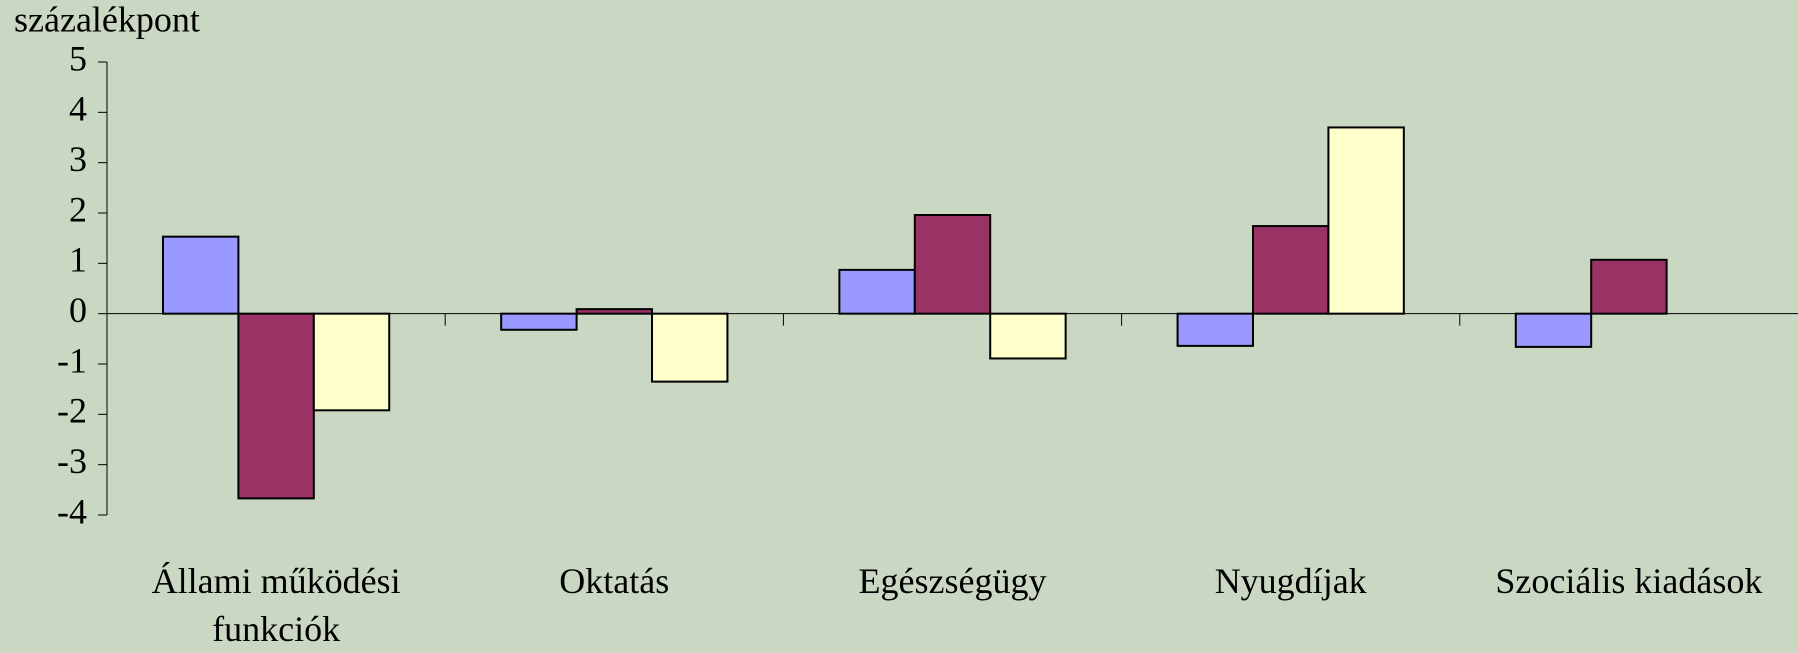 This screenshot has height=653, width=1798. Describe the element at coordinates (78, 260) in the screenshot. I see `y-tick-label: 1` at that location.